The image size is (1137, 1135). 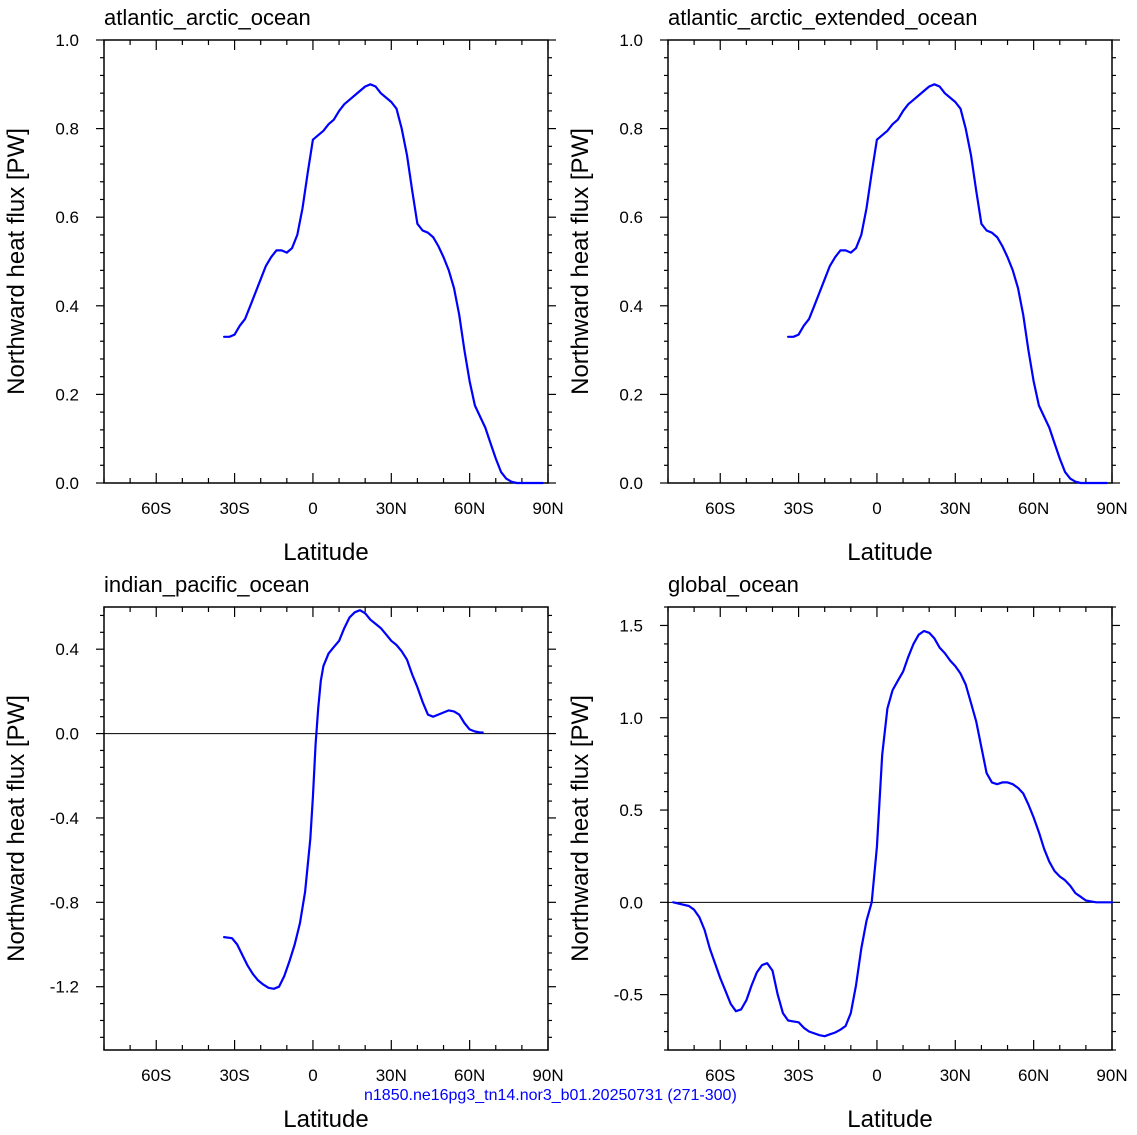 I want to click on y-tick-label: -0.8, so click(x=64, y=902).